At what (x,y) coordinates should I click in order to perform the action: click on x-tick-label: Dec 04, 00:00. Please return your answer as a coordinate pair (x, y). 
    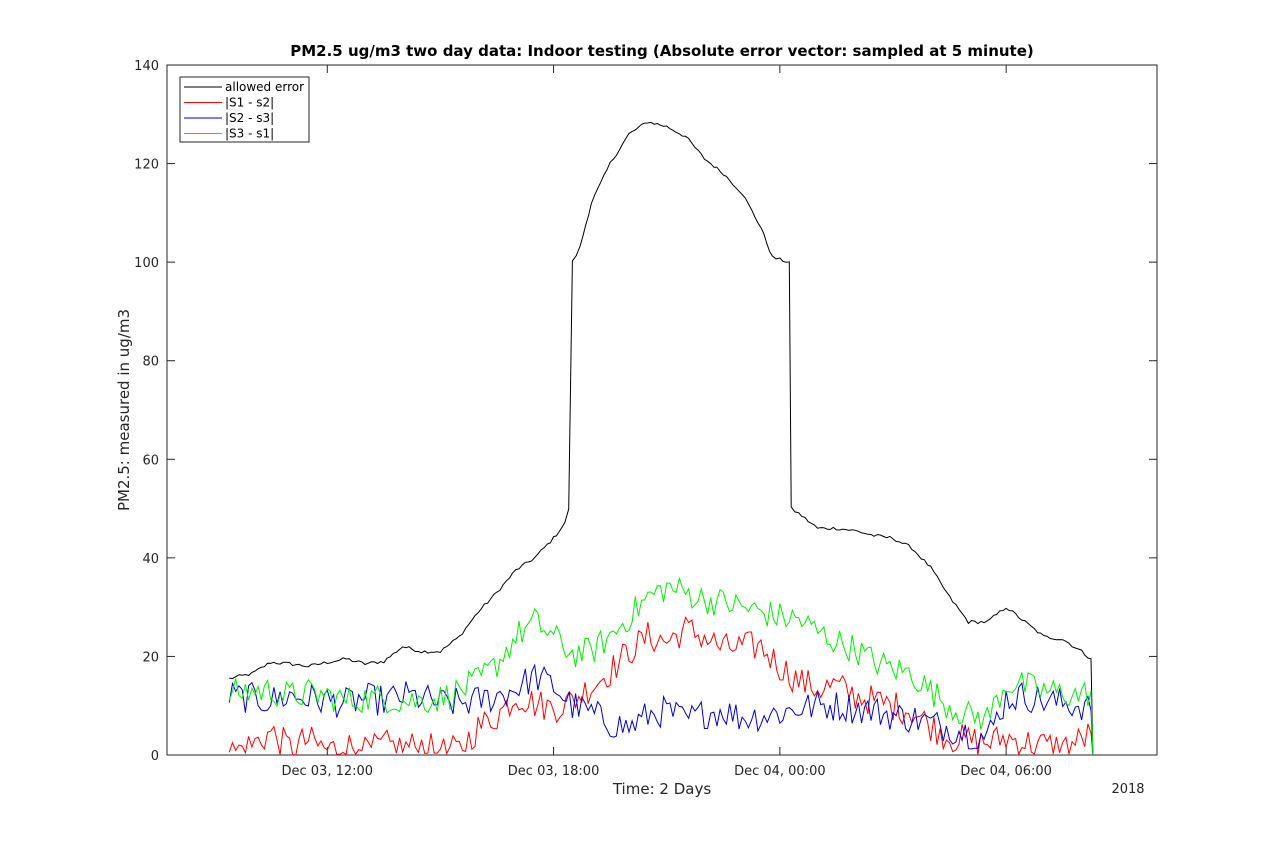
    Looking at the image, I should click on (780, 771).